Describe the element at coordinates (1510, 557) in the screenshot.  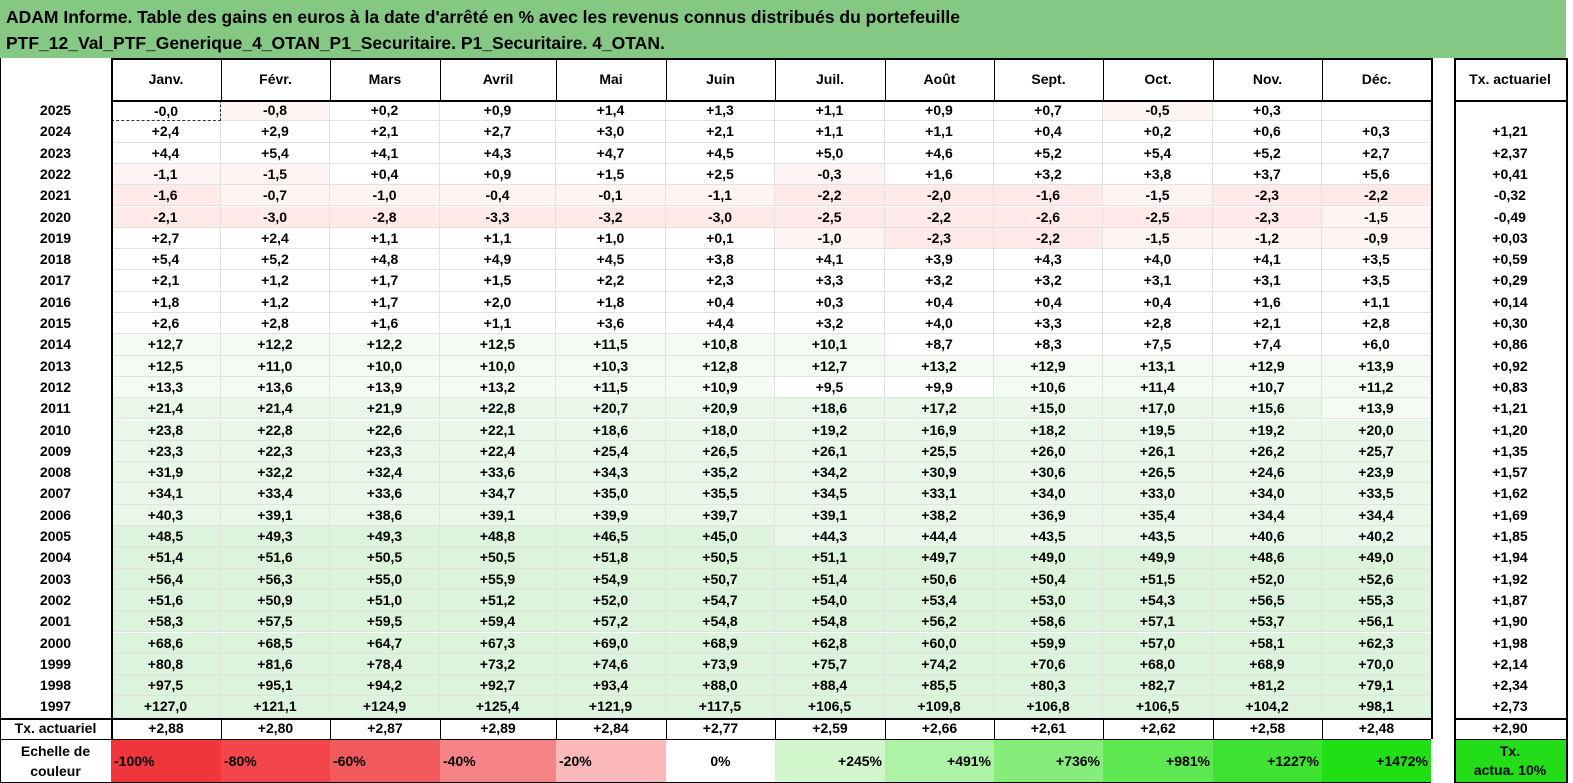
I see `row-tx-actuariel: +1,94` at that location.